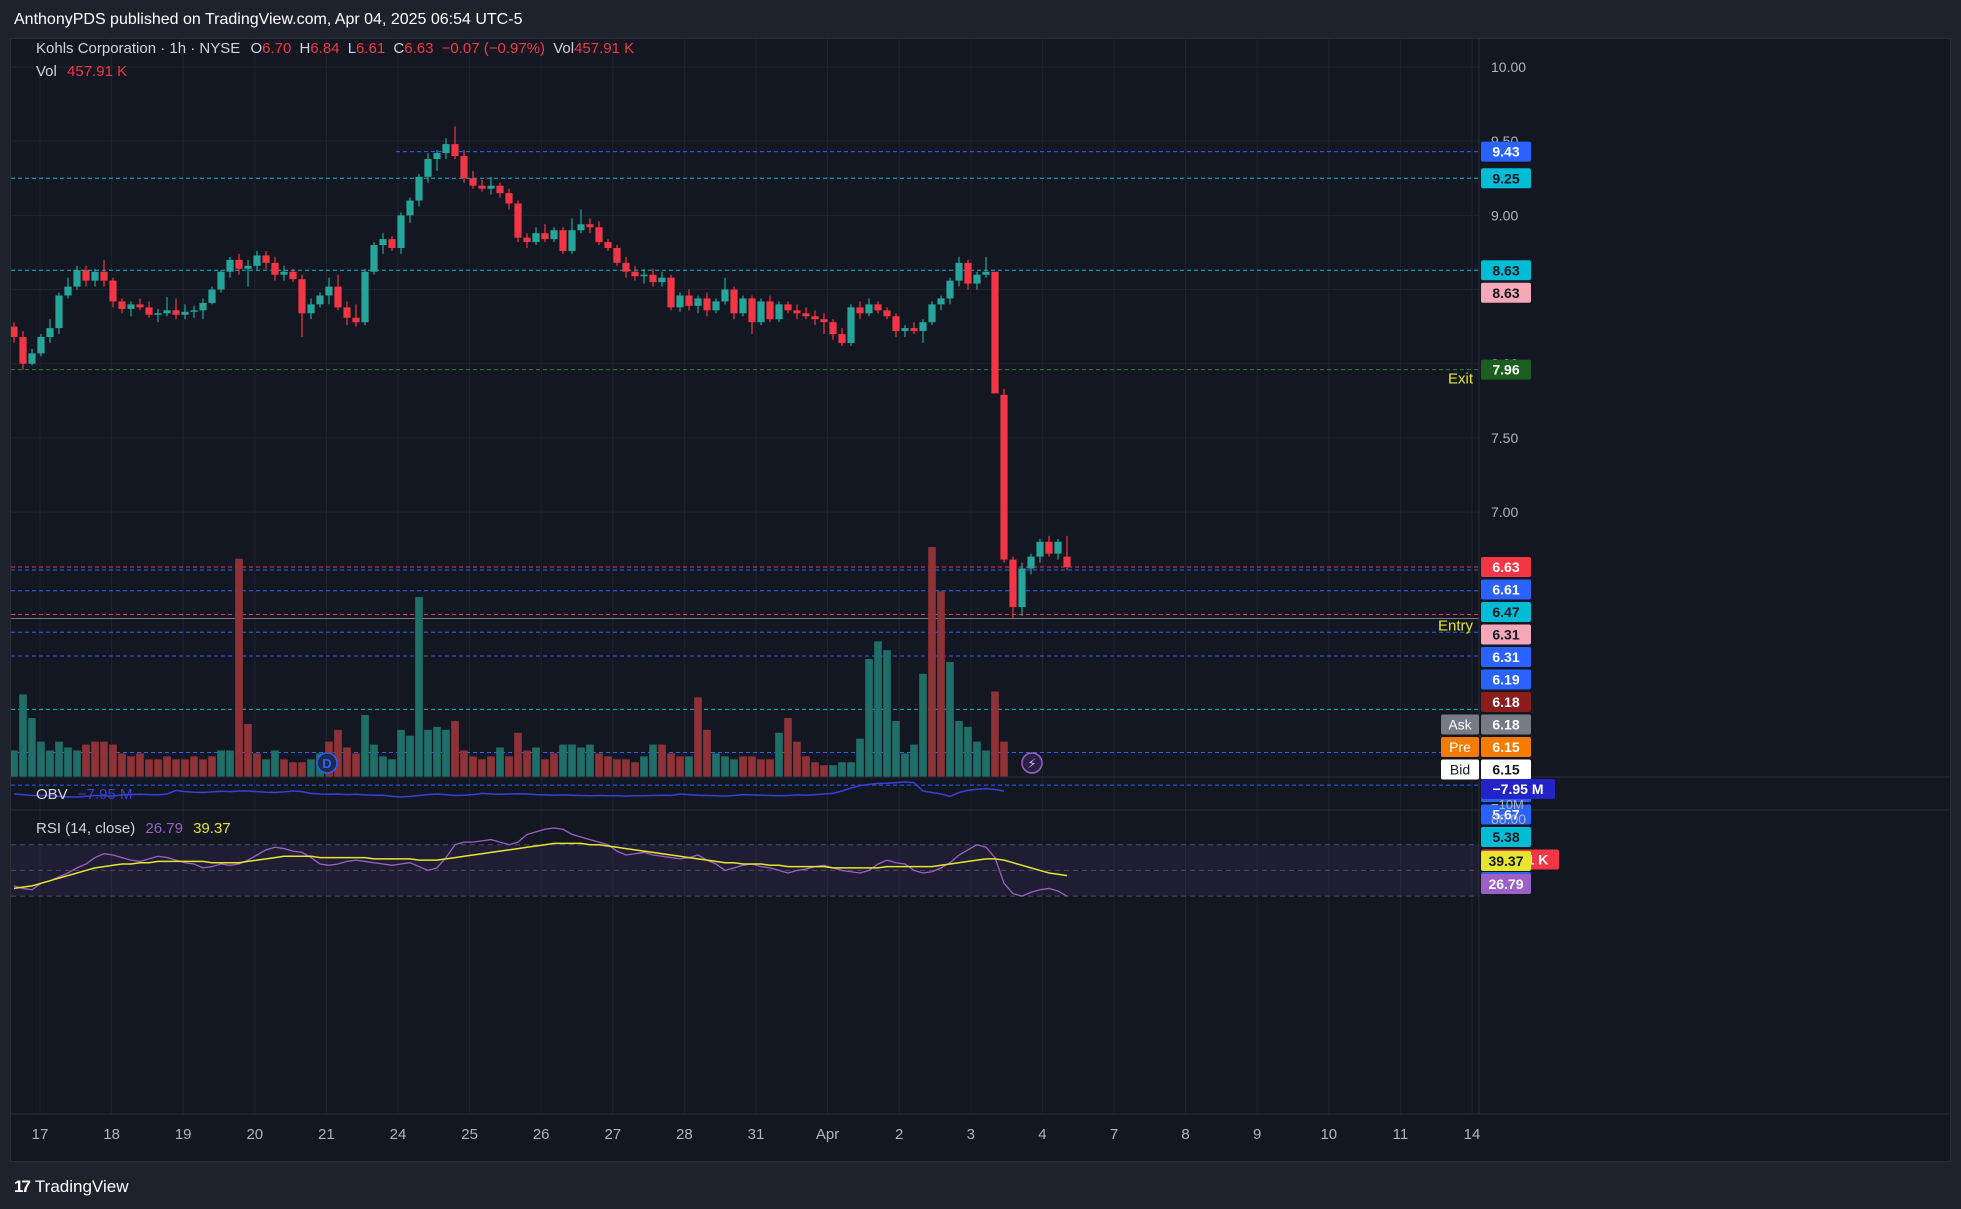 The image size is (1961, 1209). What do you see at coordinates (541, 1134) in the screenshot?
I see `time-label: 26` at bounding box center [541, 1134].